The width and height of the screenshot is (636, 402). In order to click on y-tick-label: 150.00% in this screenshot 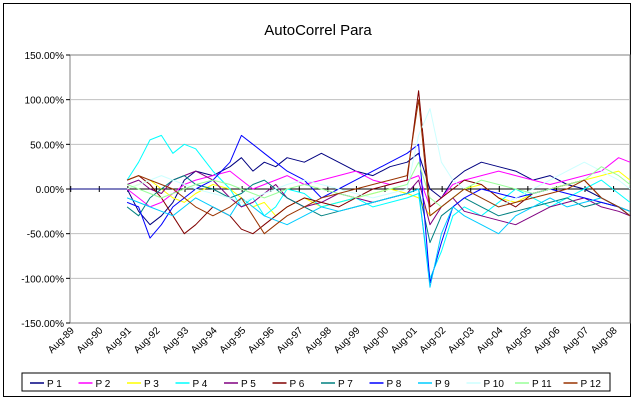, I will do `click(45, 56)`.